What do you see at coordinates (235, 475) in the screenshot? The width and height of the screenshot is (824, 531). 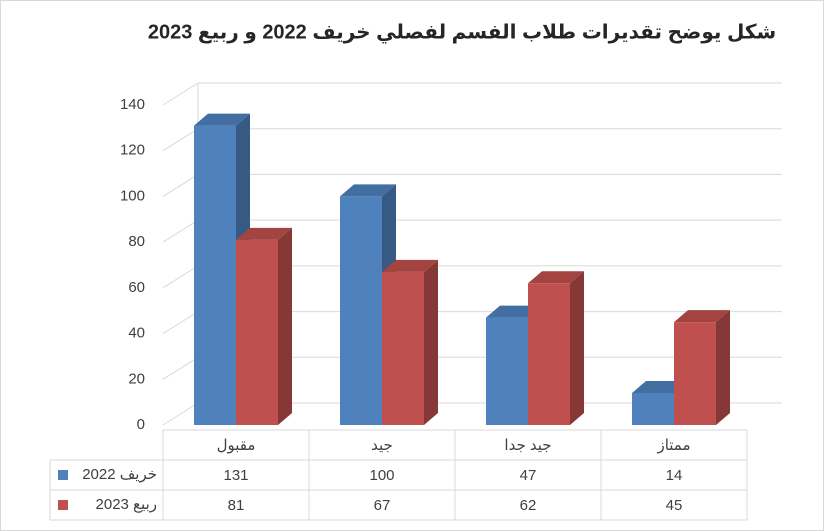 I see `table-value: 131` at bounding box center [235, 475].